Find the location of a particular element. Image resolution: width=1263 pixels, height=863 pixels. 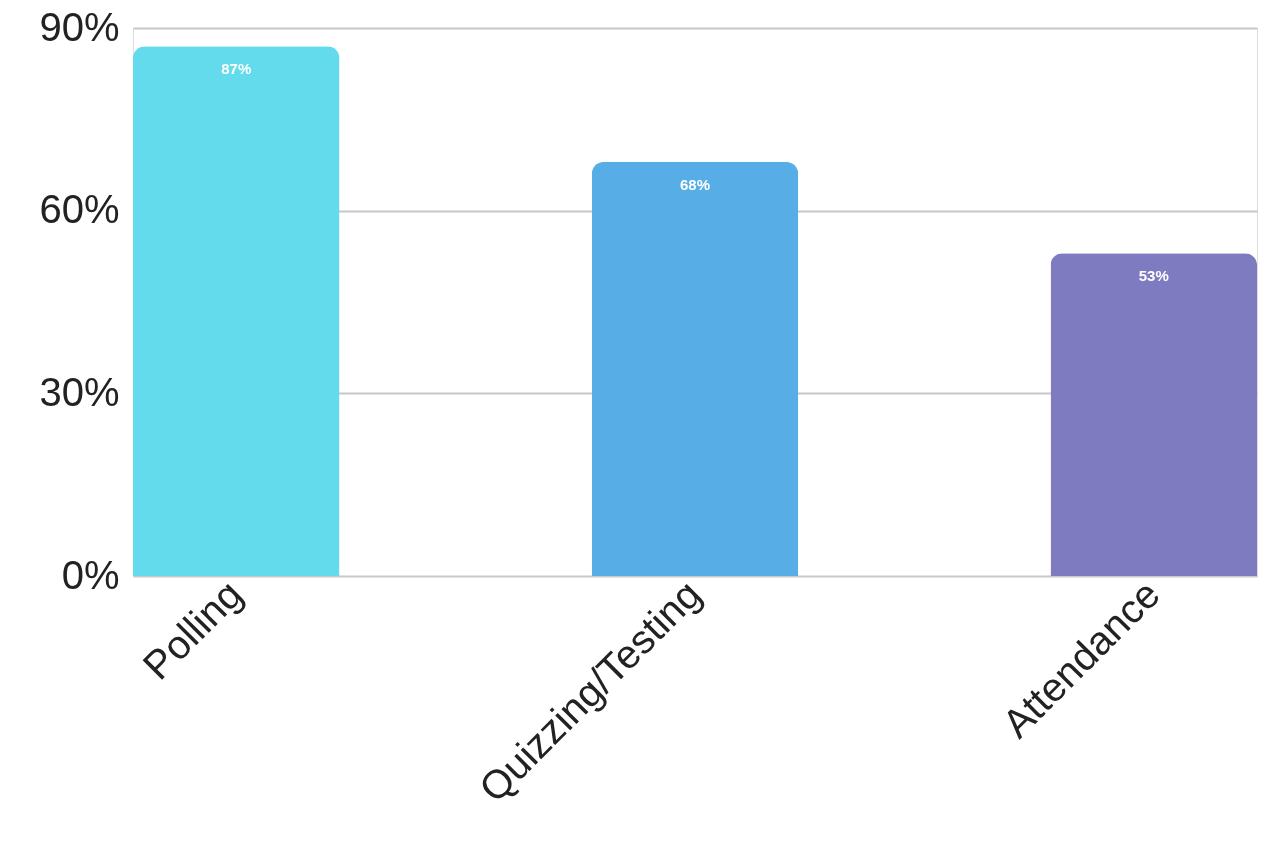

data-label: 53% is located at coordinates (1153, 276).